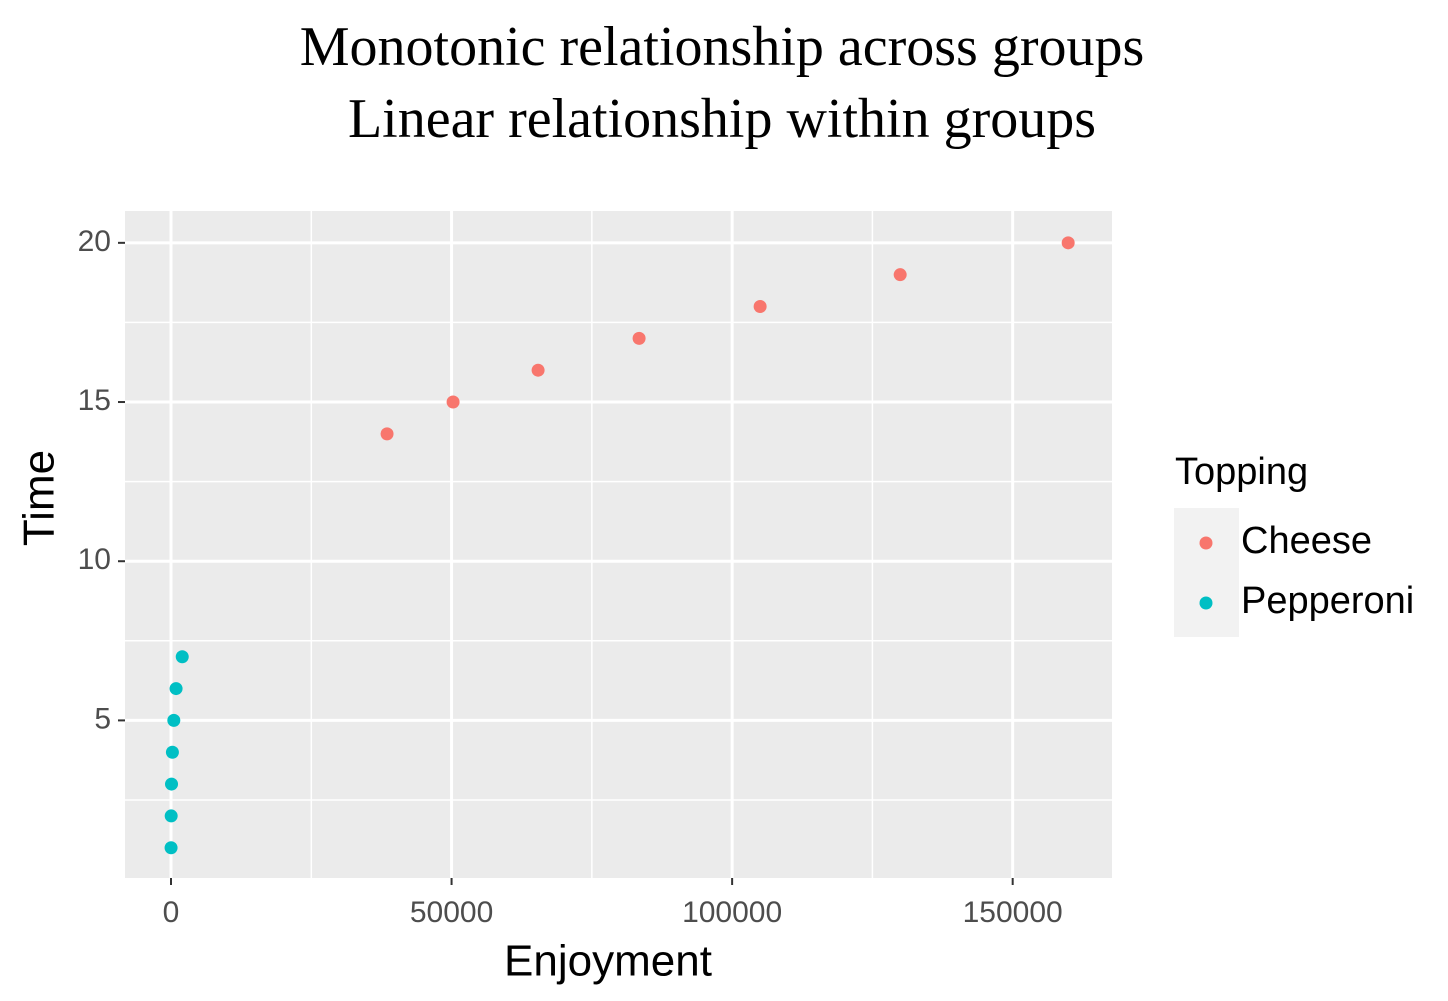 Image resolution: width=1448 pixels, height=1001 pixels. What do you see at coordinates (1327, 601) in the screenshot?
I see `legend-label: Pepperoni` at bounding box center [1327, 601].